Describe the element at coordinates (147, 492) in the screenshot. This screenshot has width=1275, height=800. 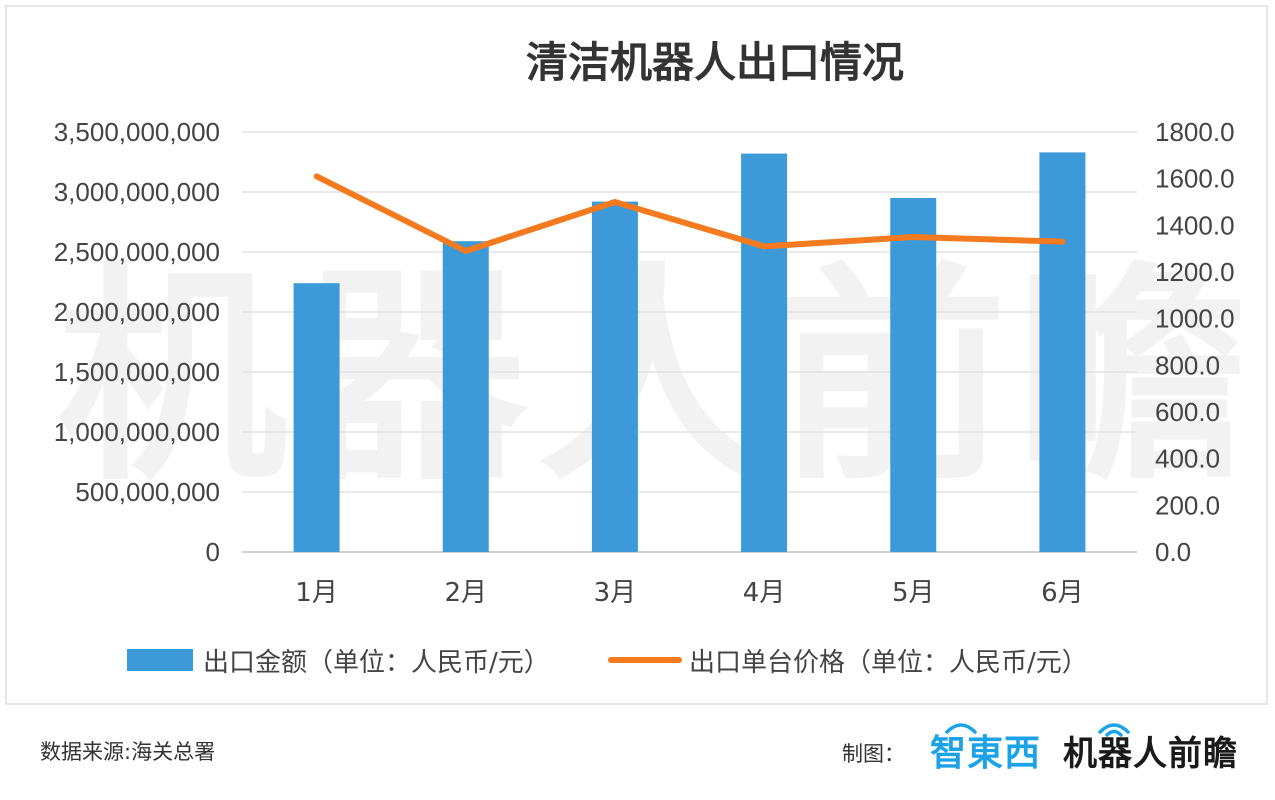
I see `y-left-tick-label: 500,000,000` at that location.